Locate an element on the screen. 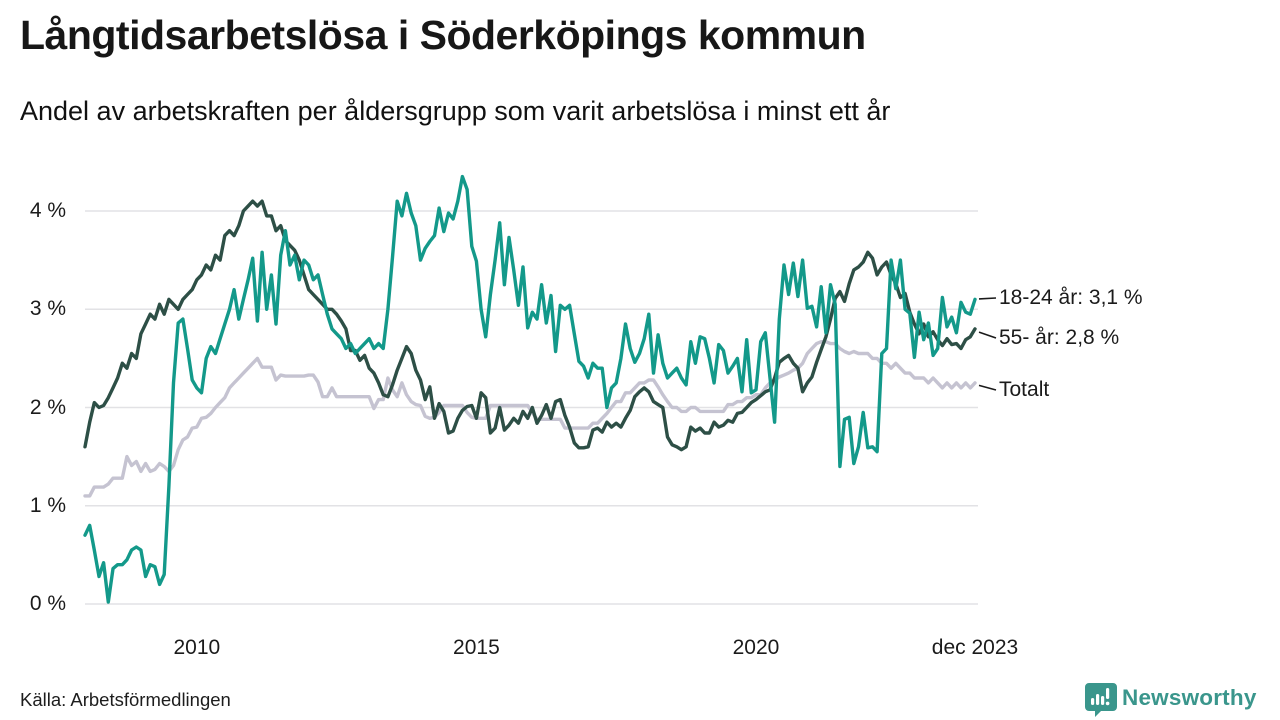 The width and height of the screenshot is (1280, 720). newsworthy-logo-text: Newsworthy is located at coordinates (1189, 697).